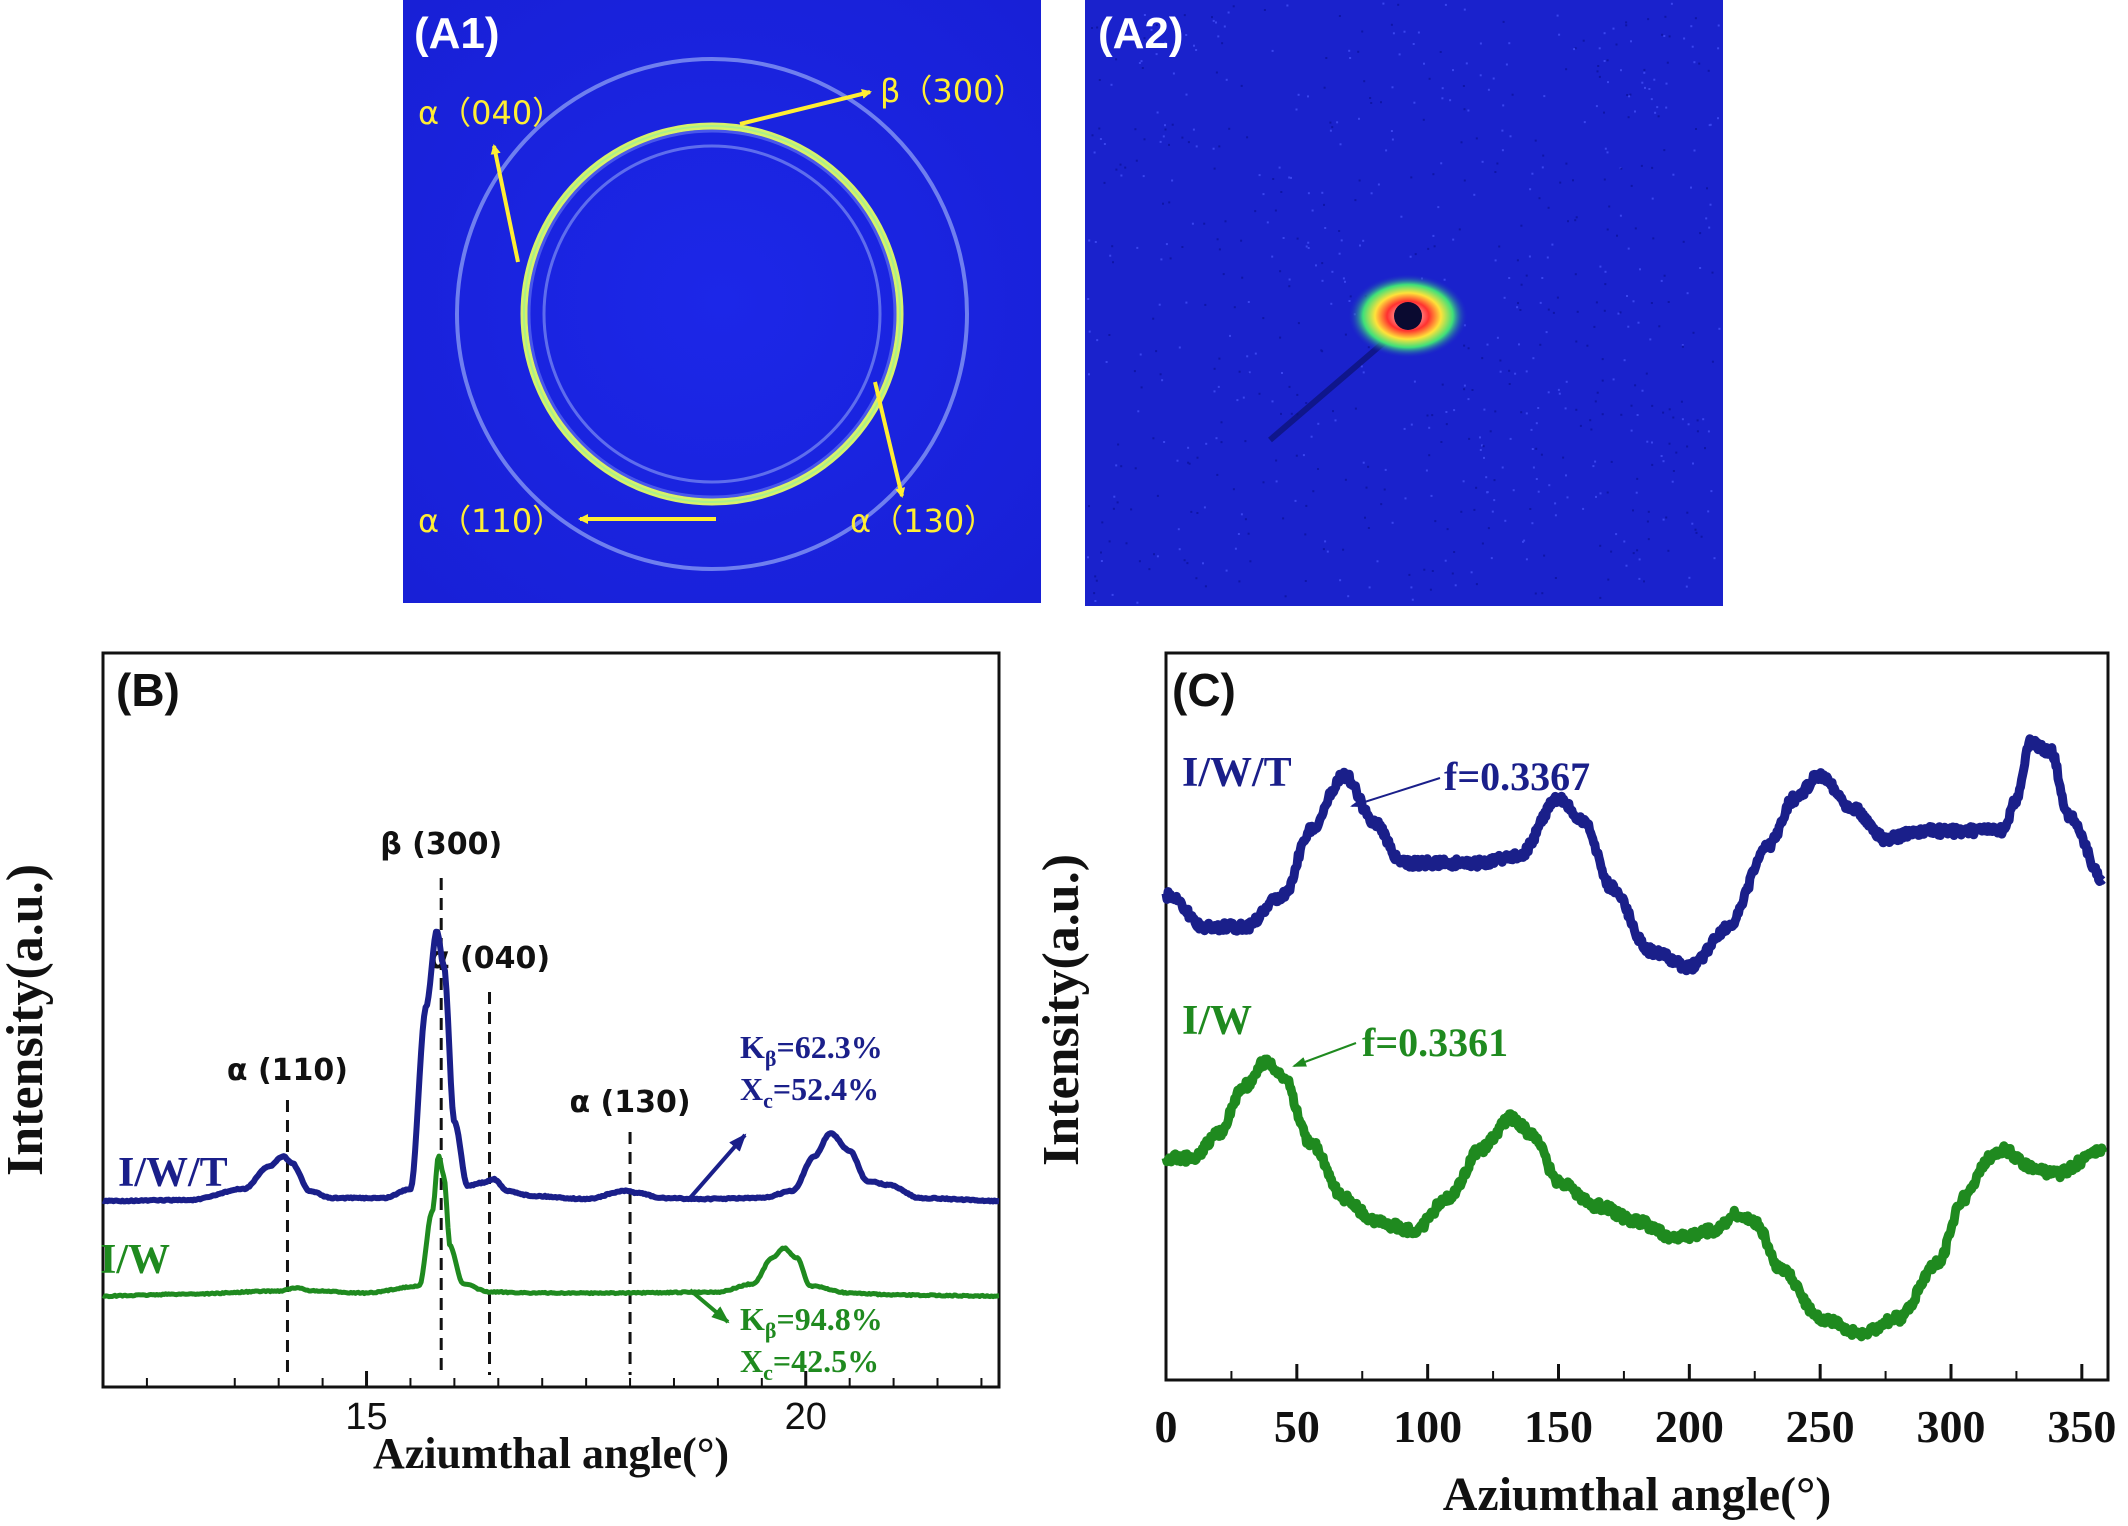 Image resolution: width=2128 pixels, height=1526 pixels. I want to click on b-peak-marker-label: β (300), so click(441, 844).